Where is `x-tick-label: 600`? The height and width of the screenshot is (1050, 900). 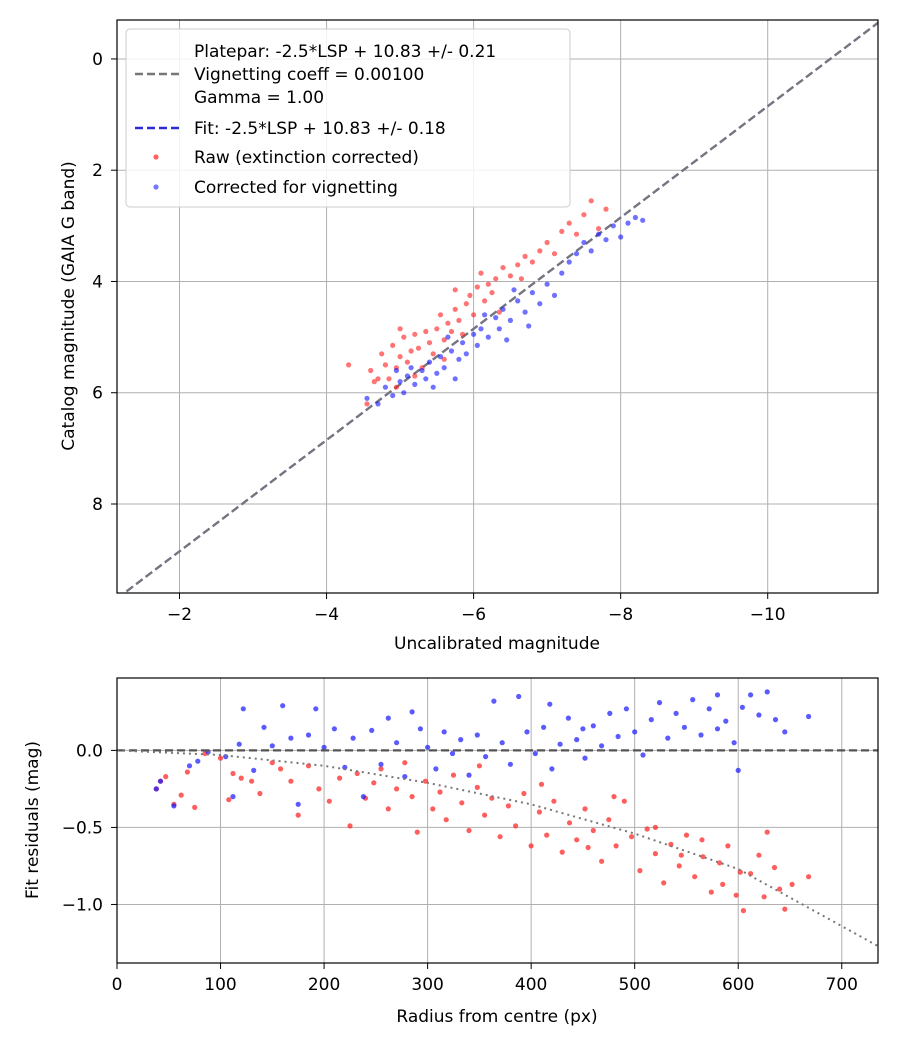 x-tick-label: 600 is located at coordinates (738, 985).